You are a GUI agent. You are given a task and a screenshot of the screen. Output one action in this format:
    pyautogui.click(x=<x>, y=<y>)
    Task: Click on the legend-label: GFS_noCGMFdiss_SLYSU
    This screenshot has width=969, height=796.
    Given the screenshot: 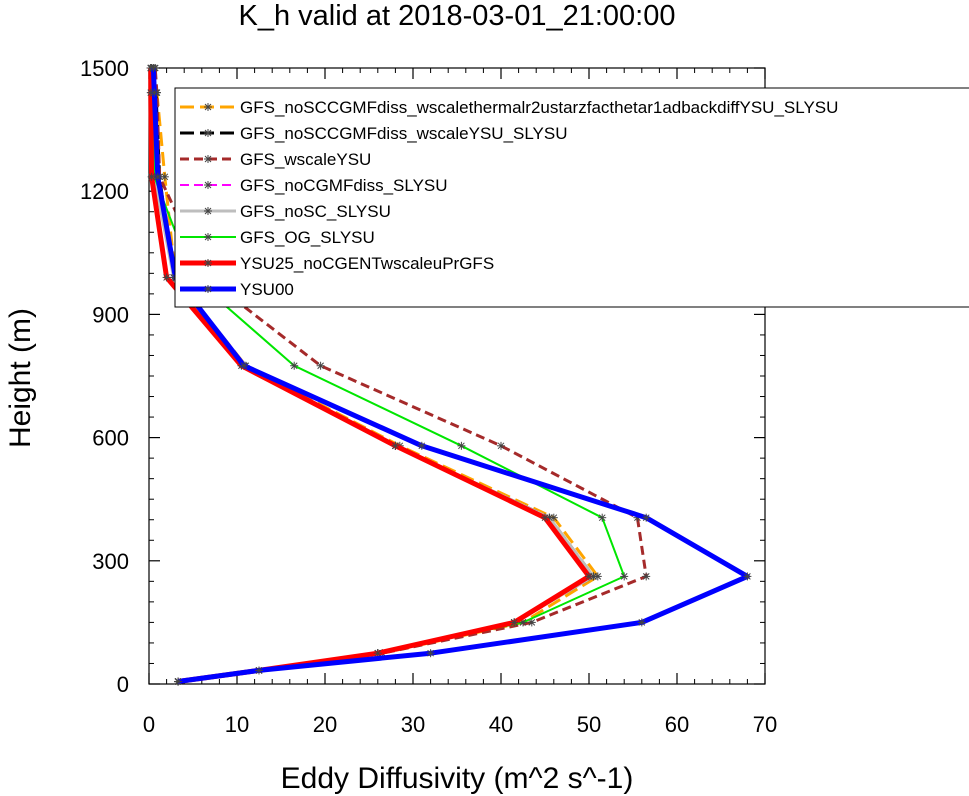 What is the action you would take?
    pyautogui.click(x=344, y=185)
    